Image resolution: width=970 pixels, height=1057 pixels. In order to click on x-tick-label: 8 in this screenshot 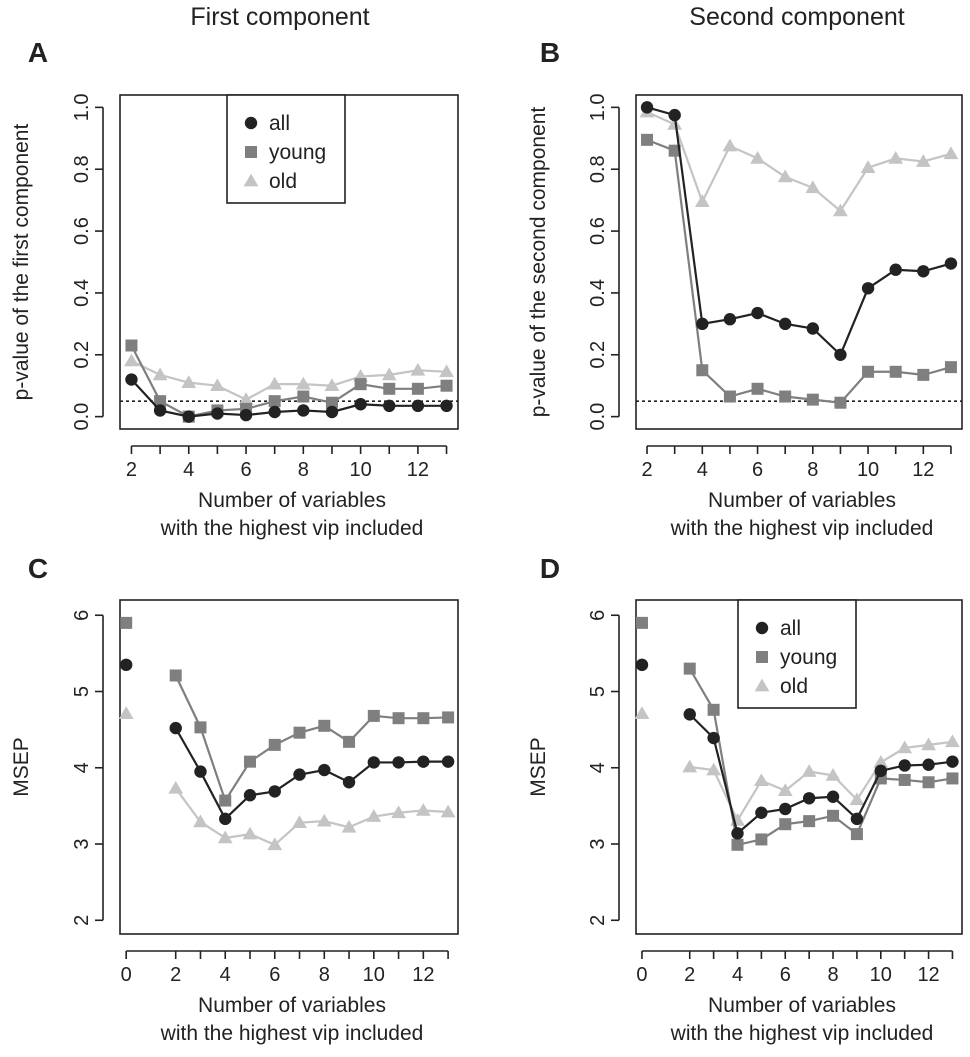, I will do `click(832, 975)`.